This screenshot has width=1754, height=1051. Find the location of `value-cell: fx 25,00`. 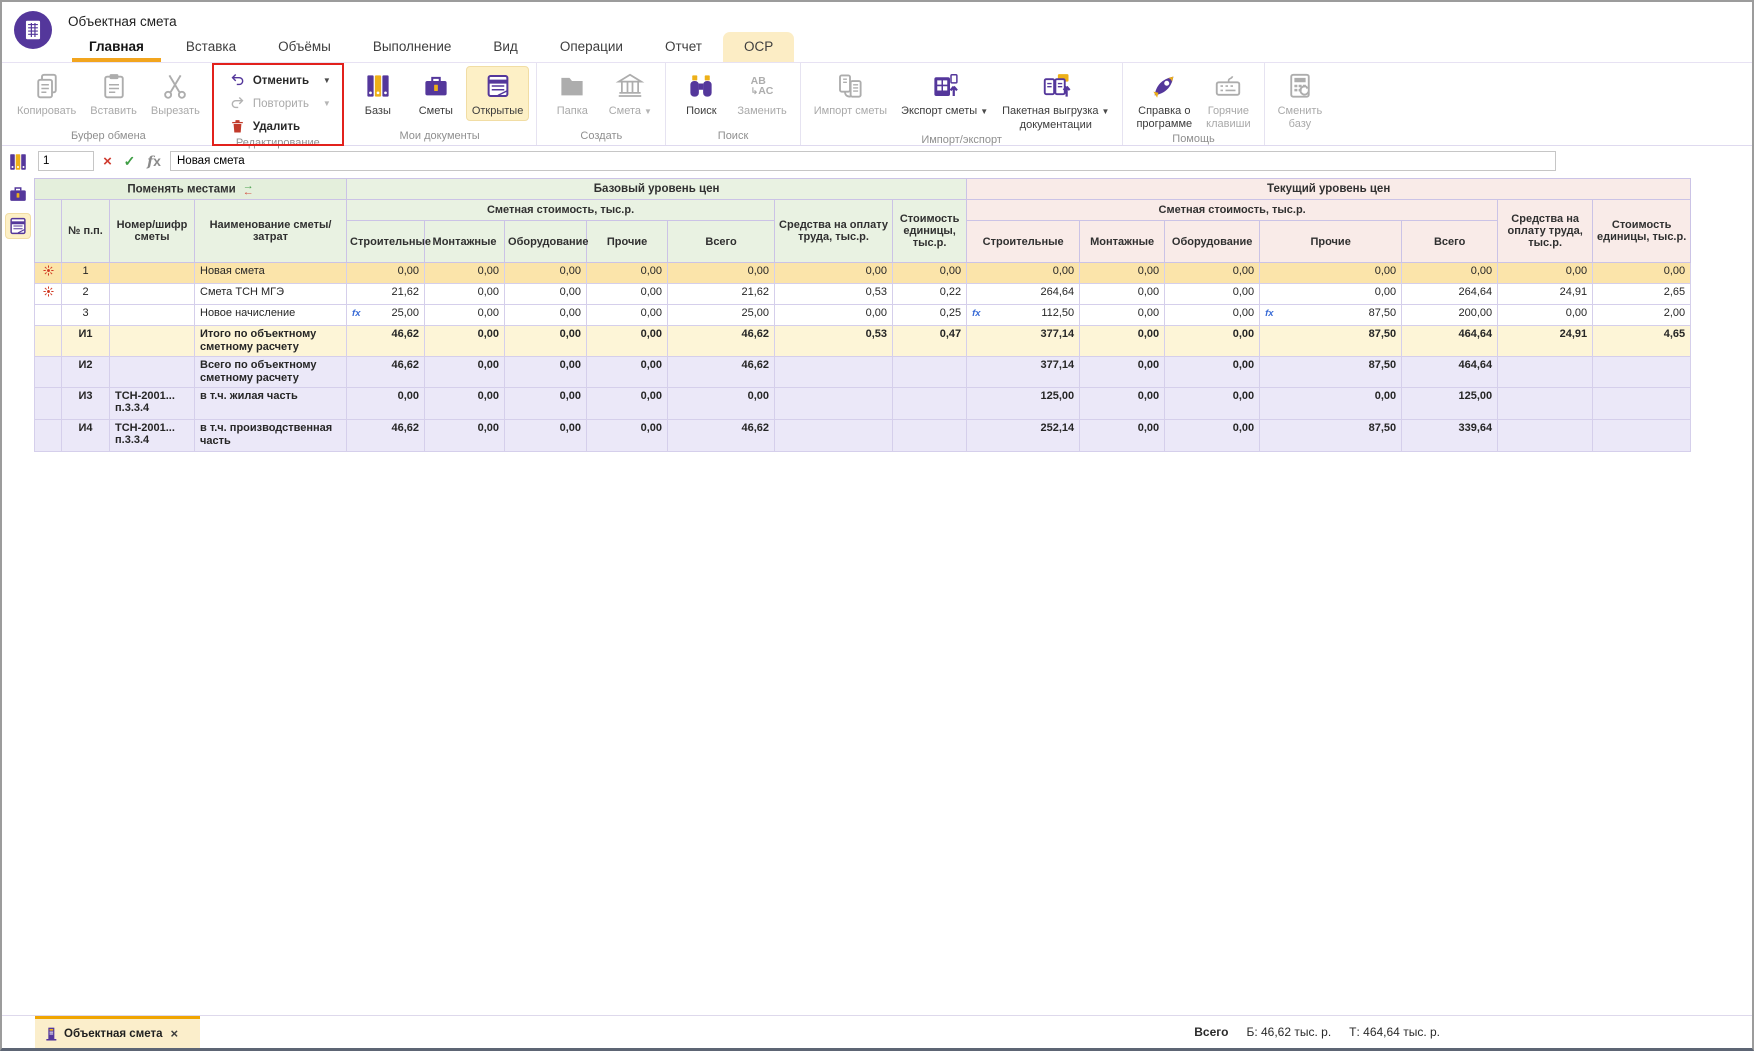

value-cell: fx 25,00 is located at coordinates (386, 315).